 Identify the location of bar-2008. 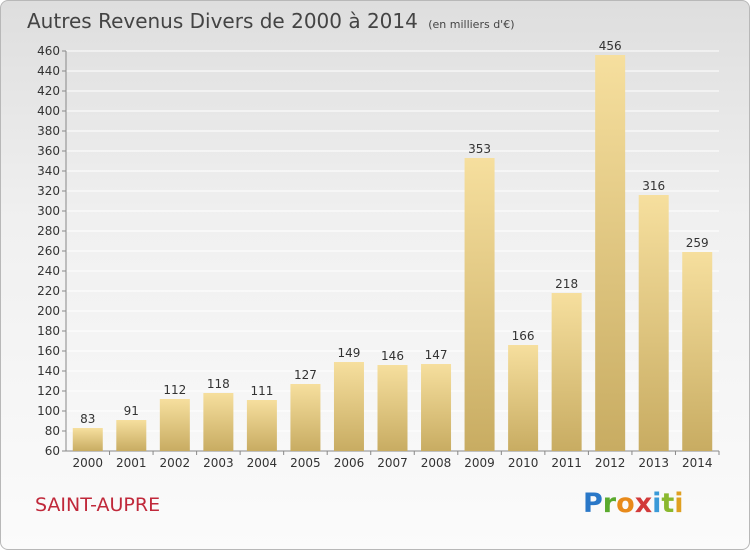
(436, 407).